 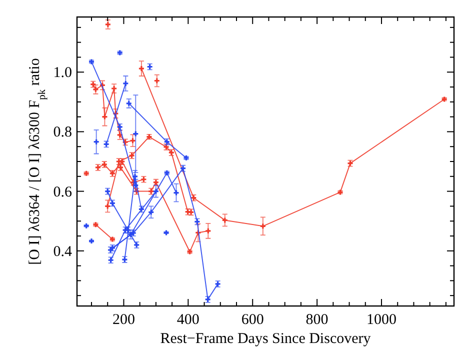 What do you see at coordinates (62, 132) in the screenshot?
I see `y-tick-label: 0.8` at bounding box center [62, 132].